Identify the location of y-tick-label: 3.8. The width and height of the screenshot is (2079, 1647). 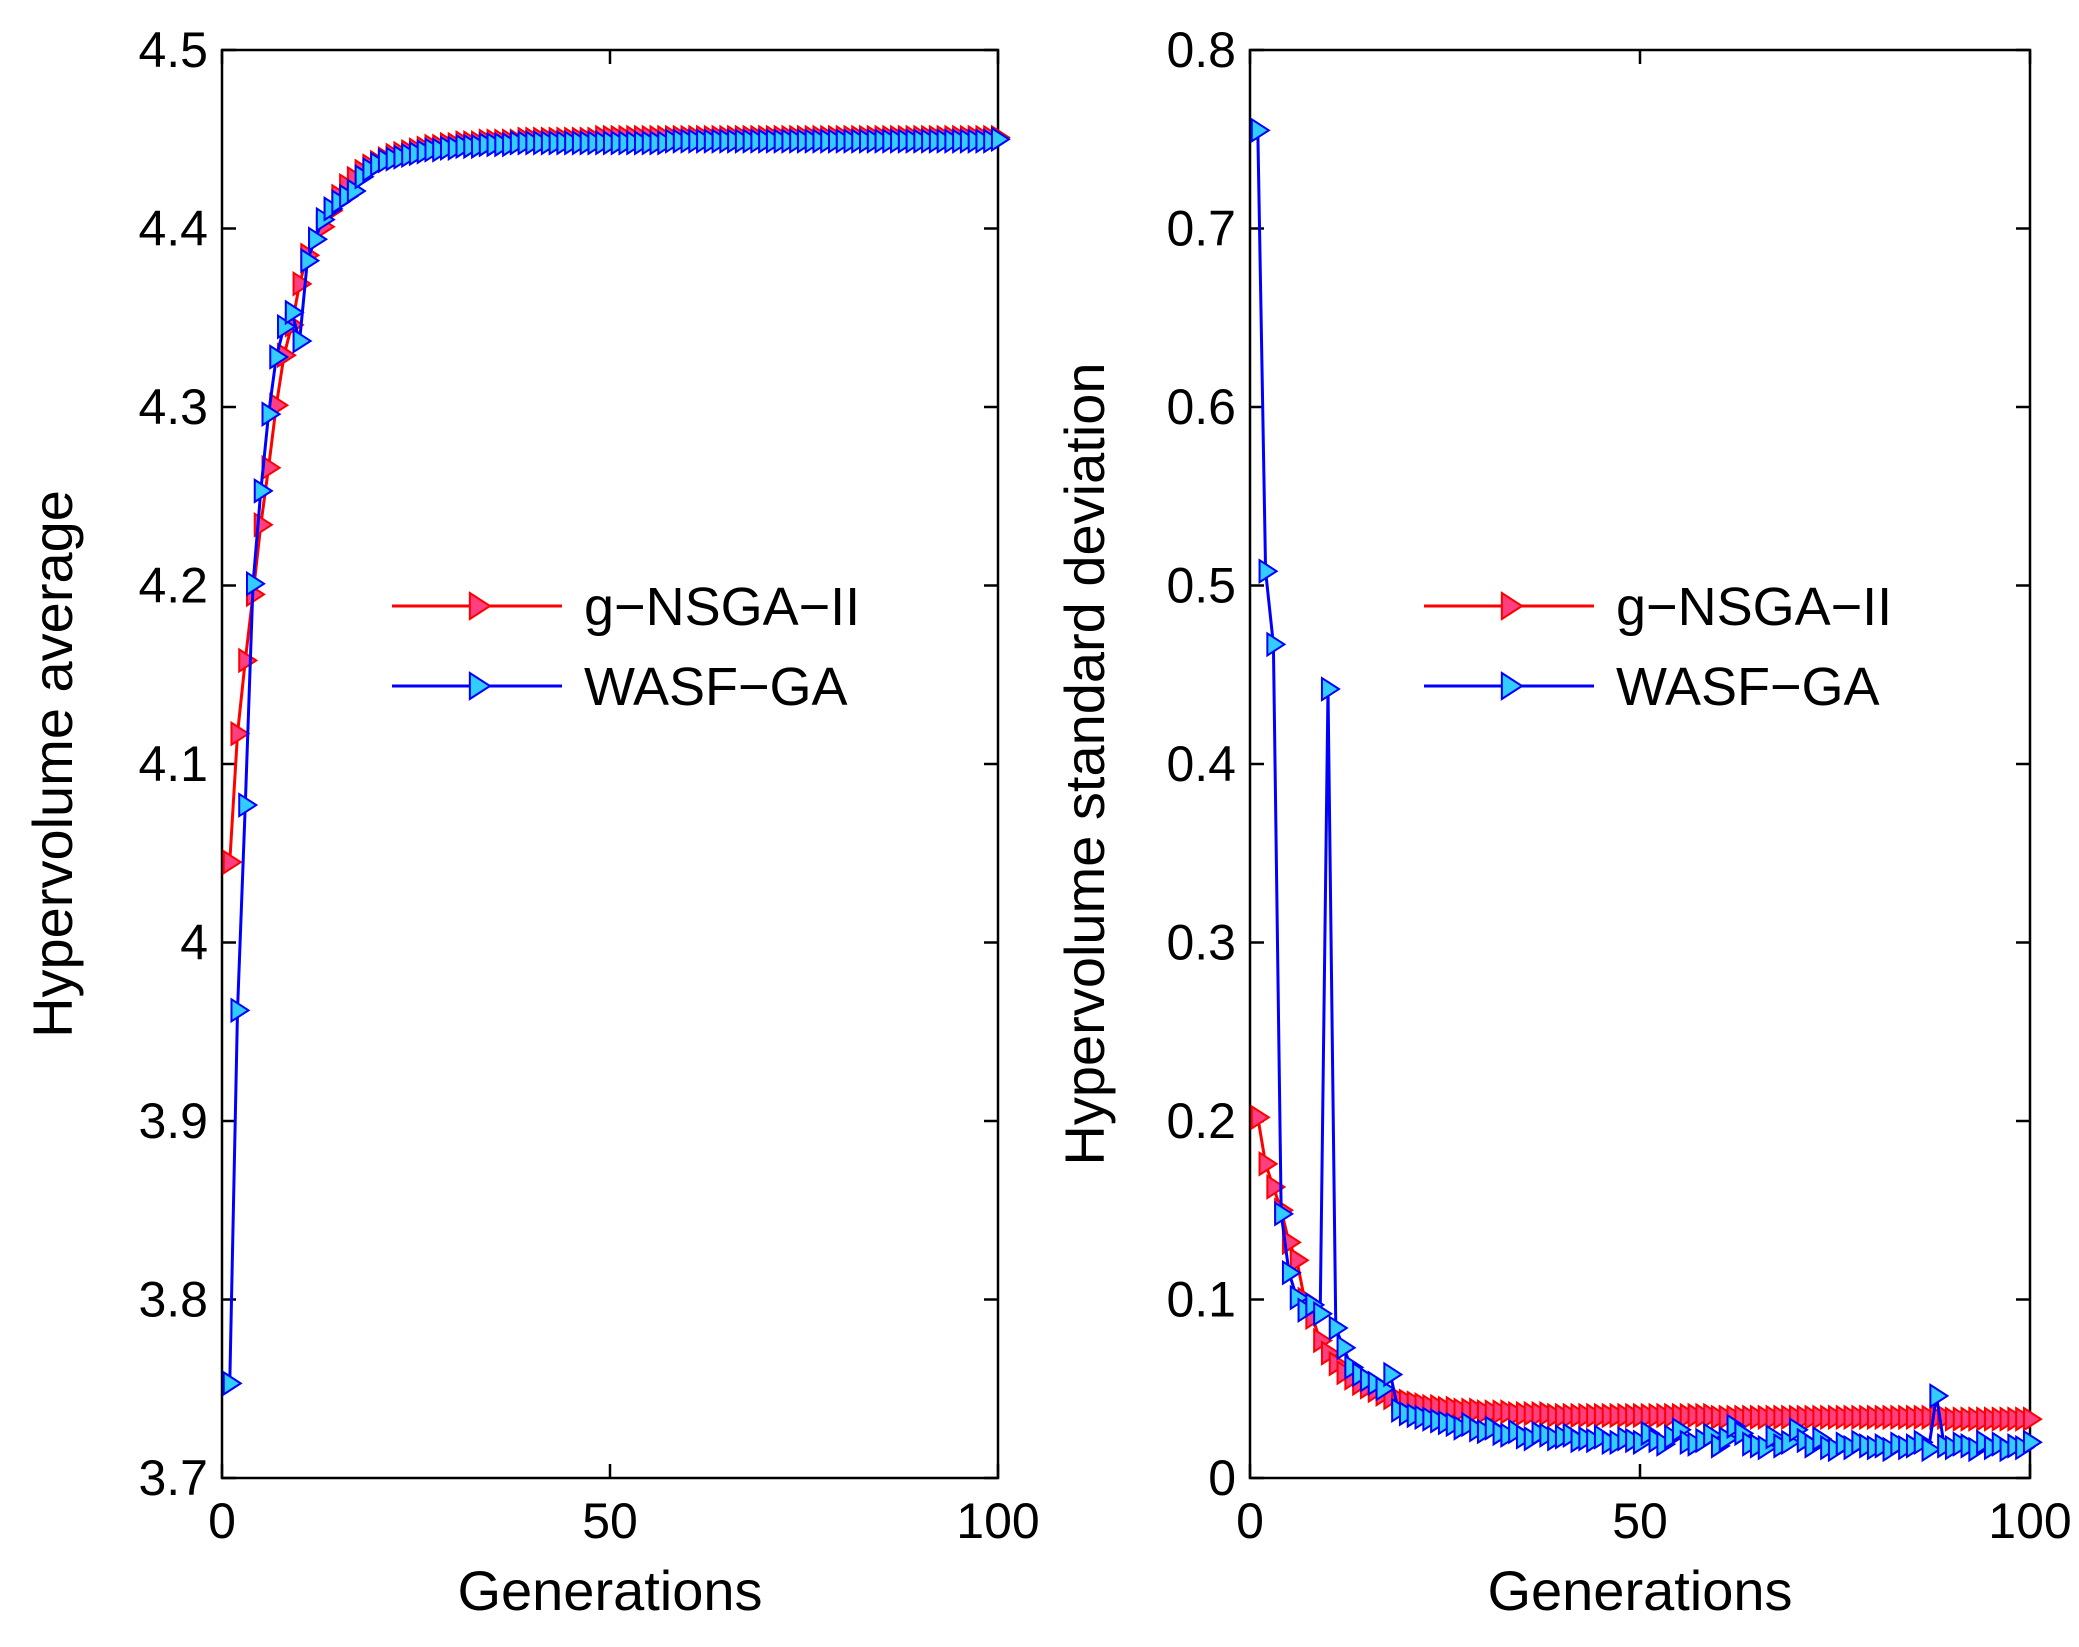
(173, 1300).